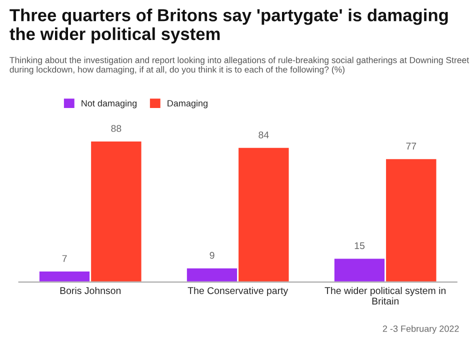 This screenshot has height=344, width=471. Describe the element at coordinates (116, 128) in the screenshot. I see `data-label: 88` at that location.